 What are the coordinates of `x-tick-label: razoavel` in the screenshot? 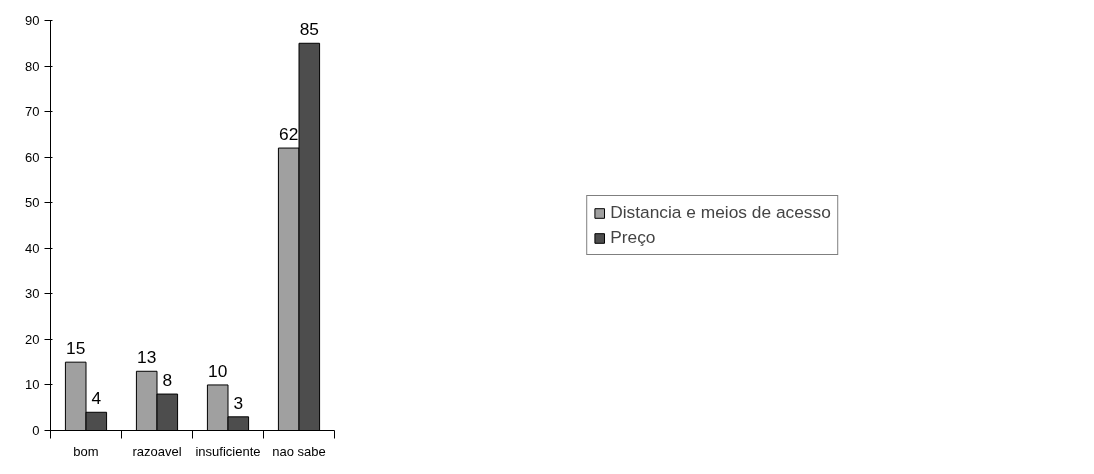 It's located at (157, 451).